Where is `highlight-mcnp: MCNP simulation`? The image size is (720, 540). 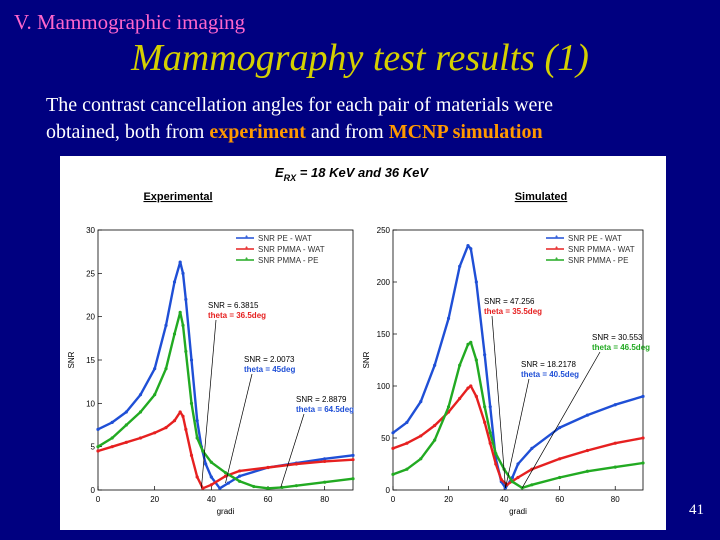
highlight-mcnp: MCNP simulation is located at coordinates (465, 132).